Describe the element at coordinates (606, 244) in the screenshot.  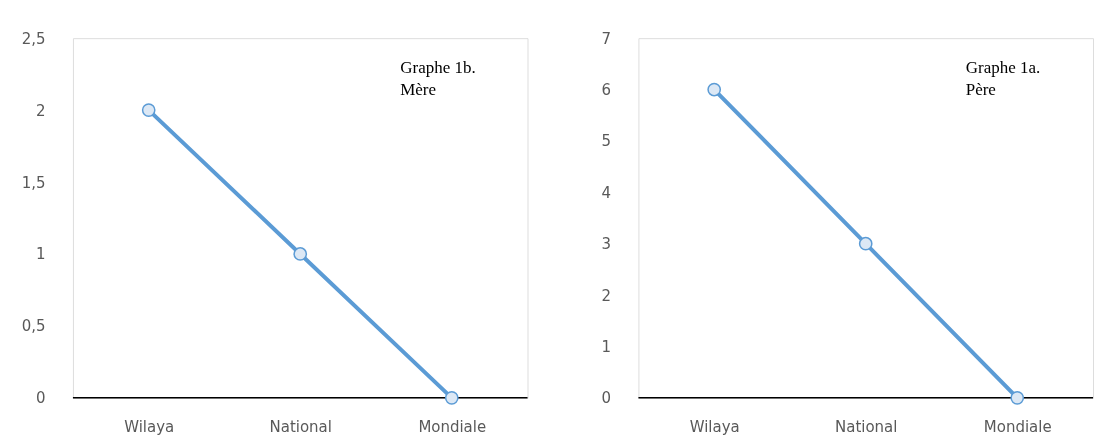
I see `y-tick-label: 3` at that location.